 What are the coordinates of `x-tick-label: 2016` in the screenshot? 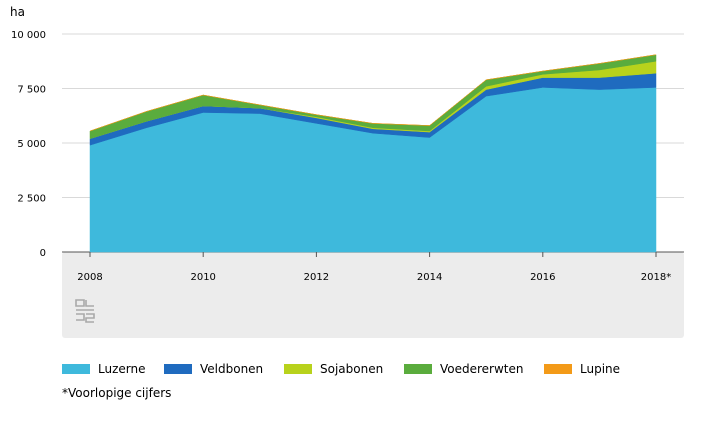 It's located at (542, 277).